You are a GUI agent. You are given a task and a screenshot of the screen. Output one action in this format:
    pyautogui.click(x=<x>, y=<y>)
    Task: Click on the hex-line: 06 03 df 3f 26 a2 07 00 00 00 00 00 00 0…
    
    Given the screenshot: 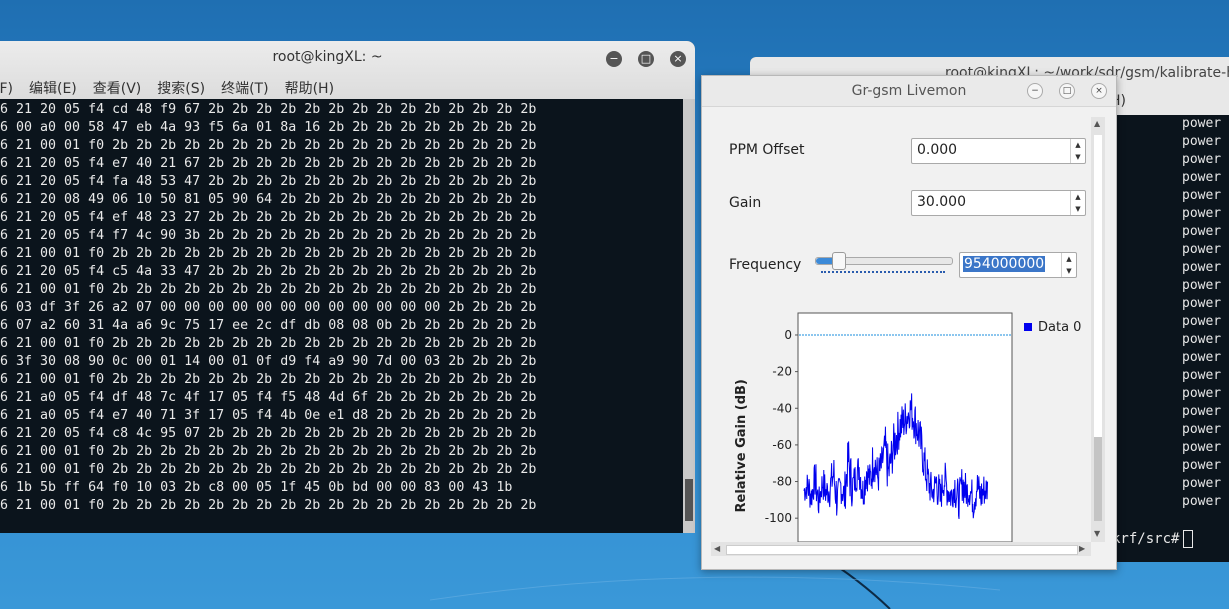 What is the action you would take?
    pyautogui.click(x=268, y=307)
    